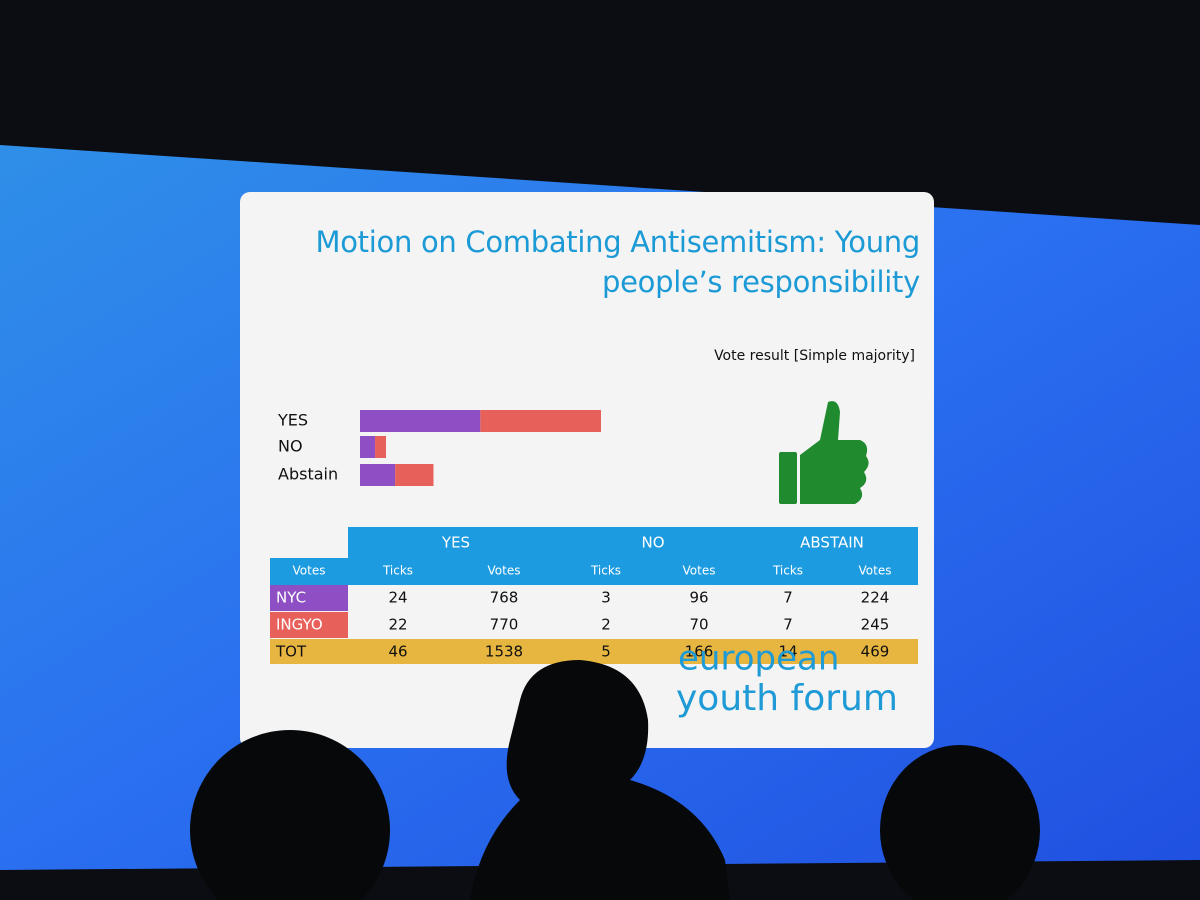  What do you see at coordinates (875, 625) in the screenshot?
I see `votes-cell: 245` at bounding box center [875, 625].